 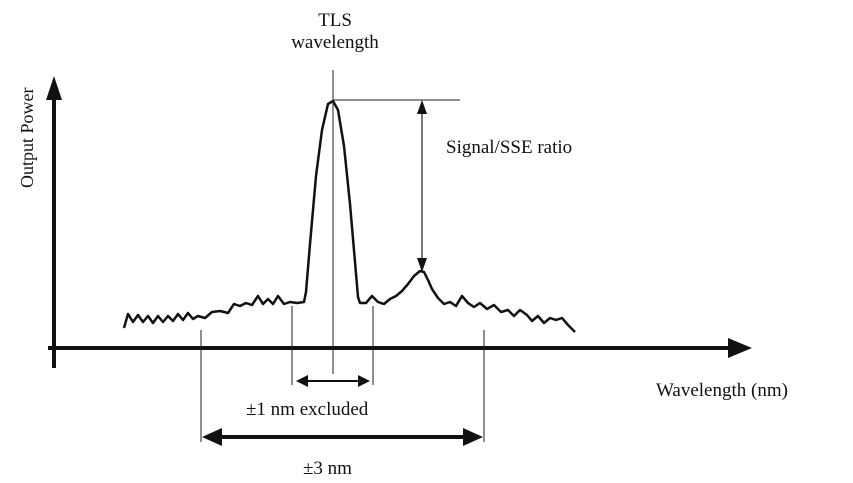 What do you see at coordinates (422, 265) in the screenshot?
I see `ratio-arrow-bottom-head` at bounding box center [422, 265].